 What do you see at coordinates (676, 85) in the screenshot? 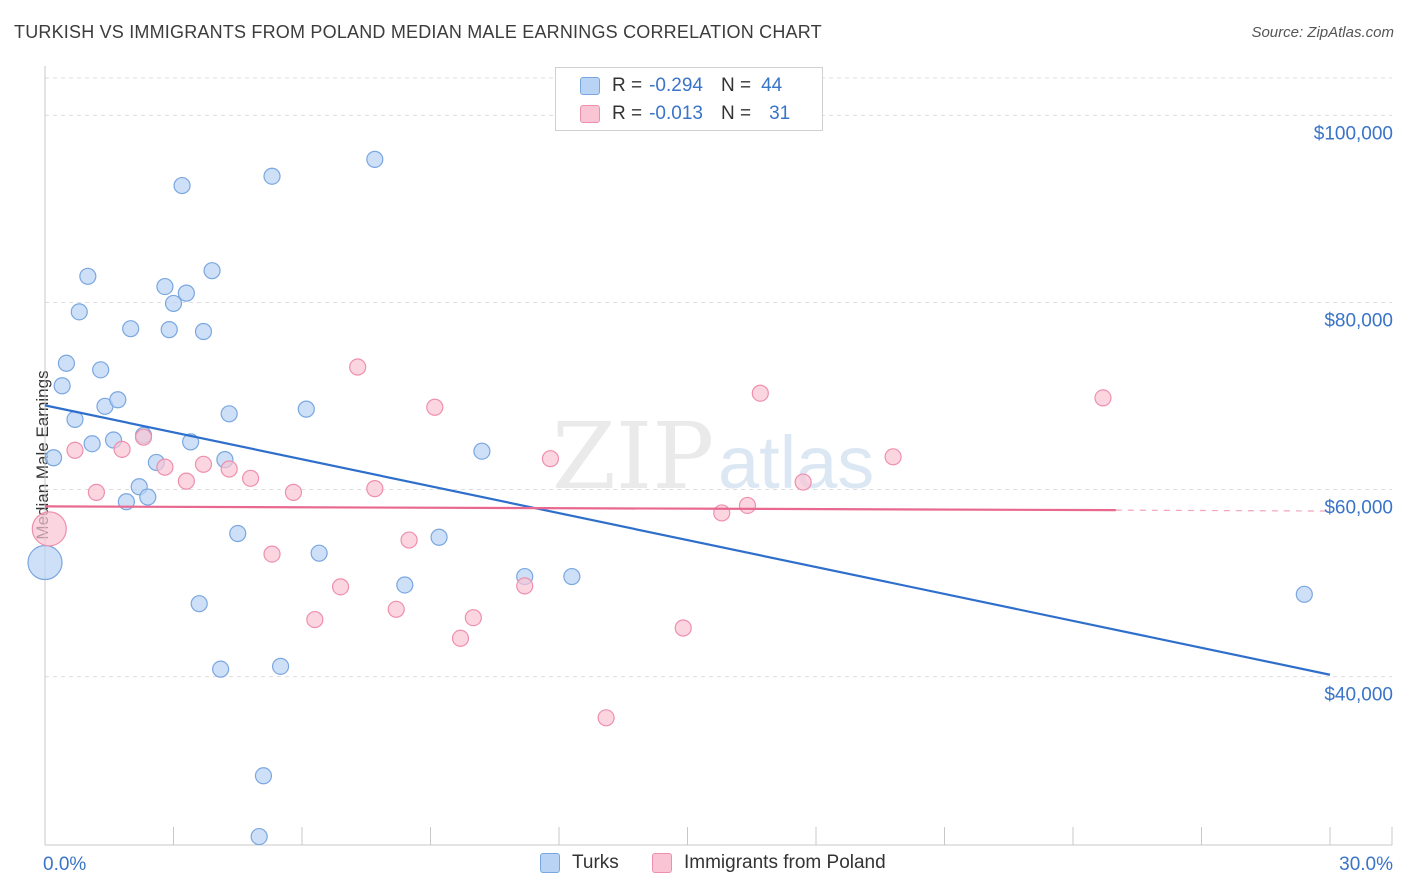
I see `turks-r-value: -0.294` at bounding box center [676, 85].